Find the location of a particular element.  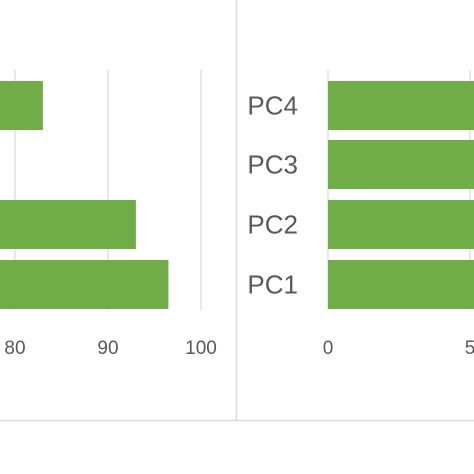

right-bar-pc3 is located at coordinates (401, 164).